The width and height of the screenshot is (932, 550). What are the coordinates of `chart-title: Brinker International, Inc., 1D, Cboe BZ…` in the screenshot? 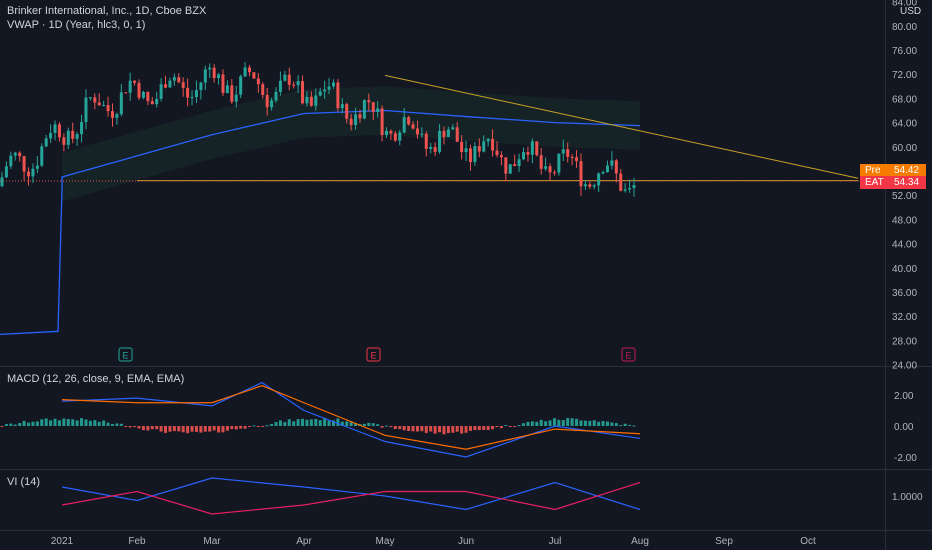 It's located at (107, 11).